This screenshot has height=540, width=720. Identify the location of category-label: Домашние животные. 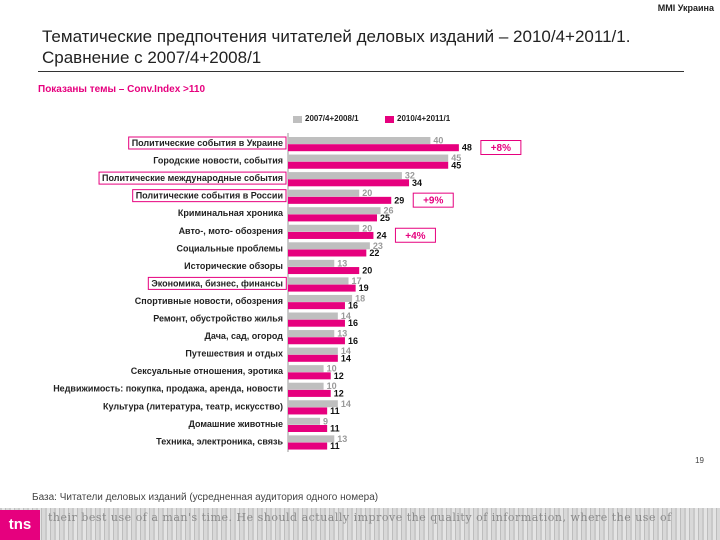
(235, 424).